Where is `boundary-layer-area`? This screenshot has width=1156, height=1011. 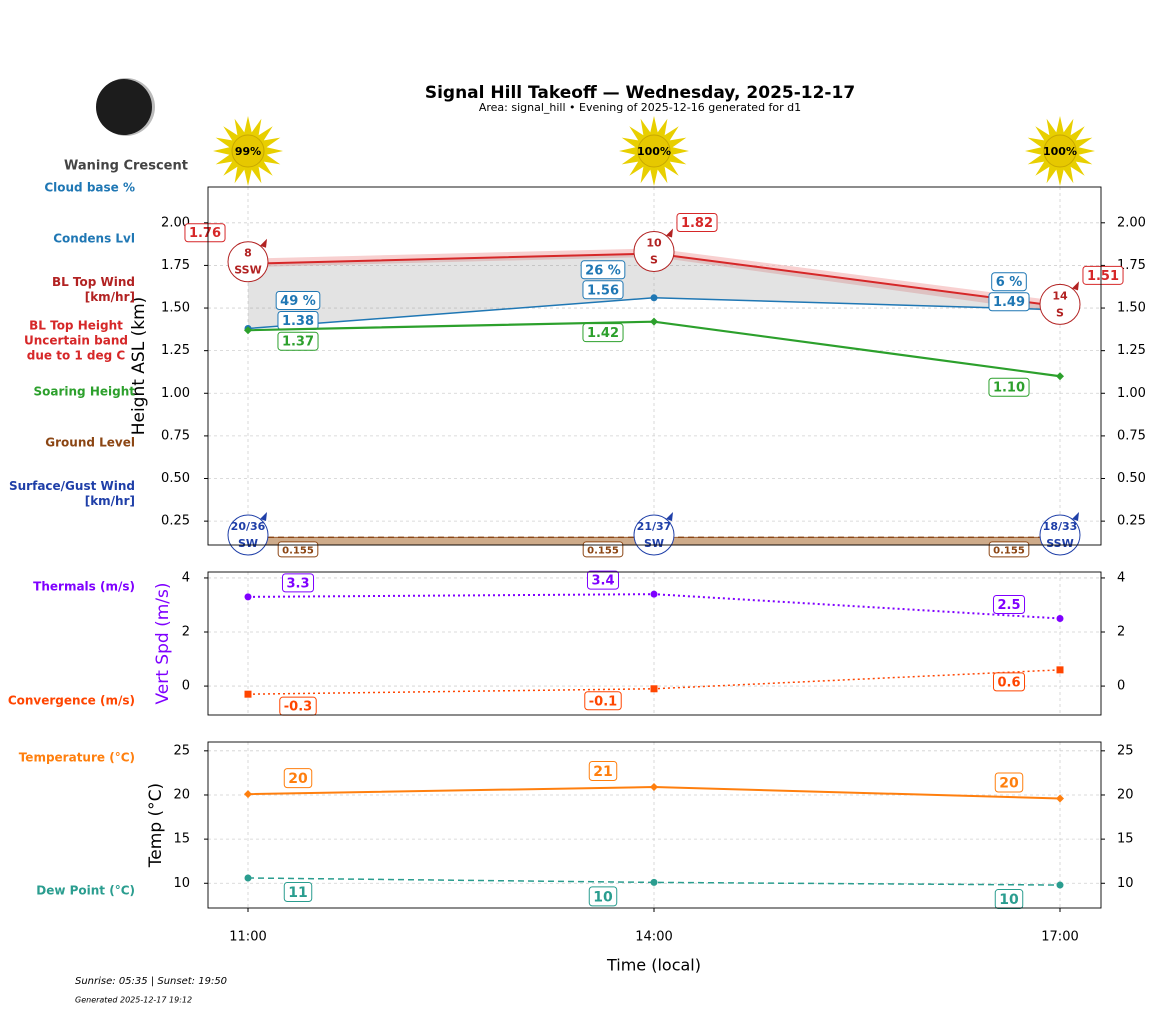
boundary-layer-area is located at coordinates (654, 291).